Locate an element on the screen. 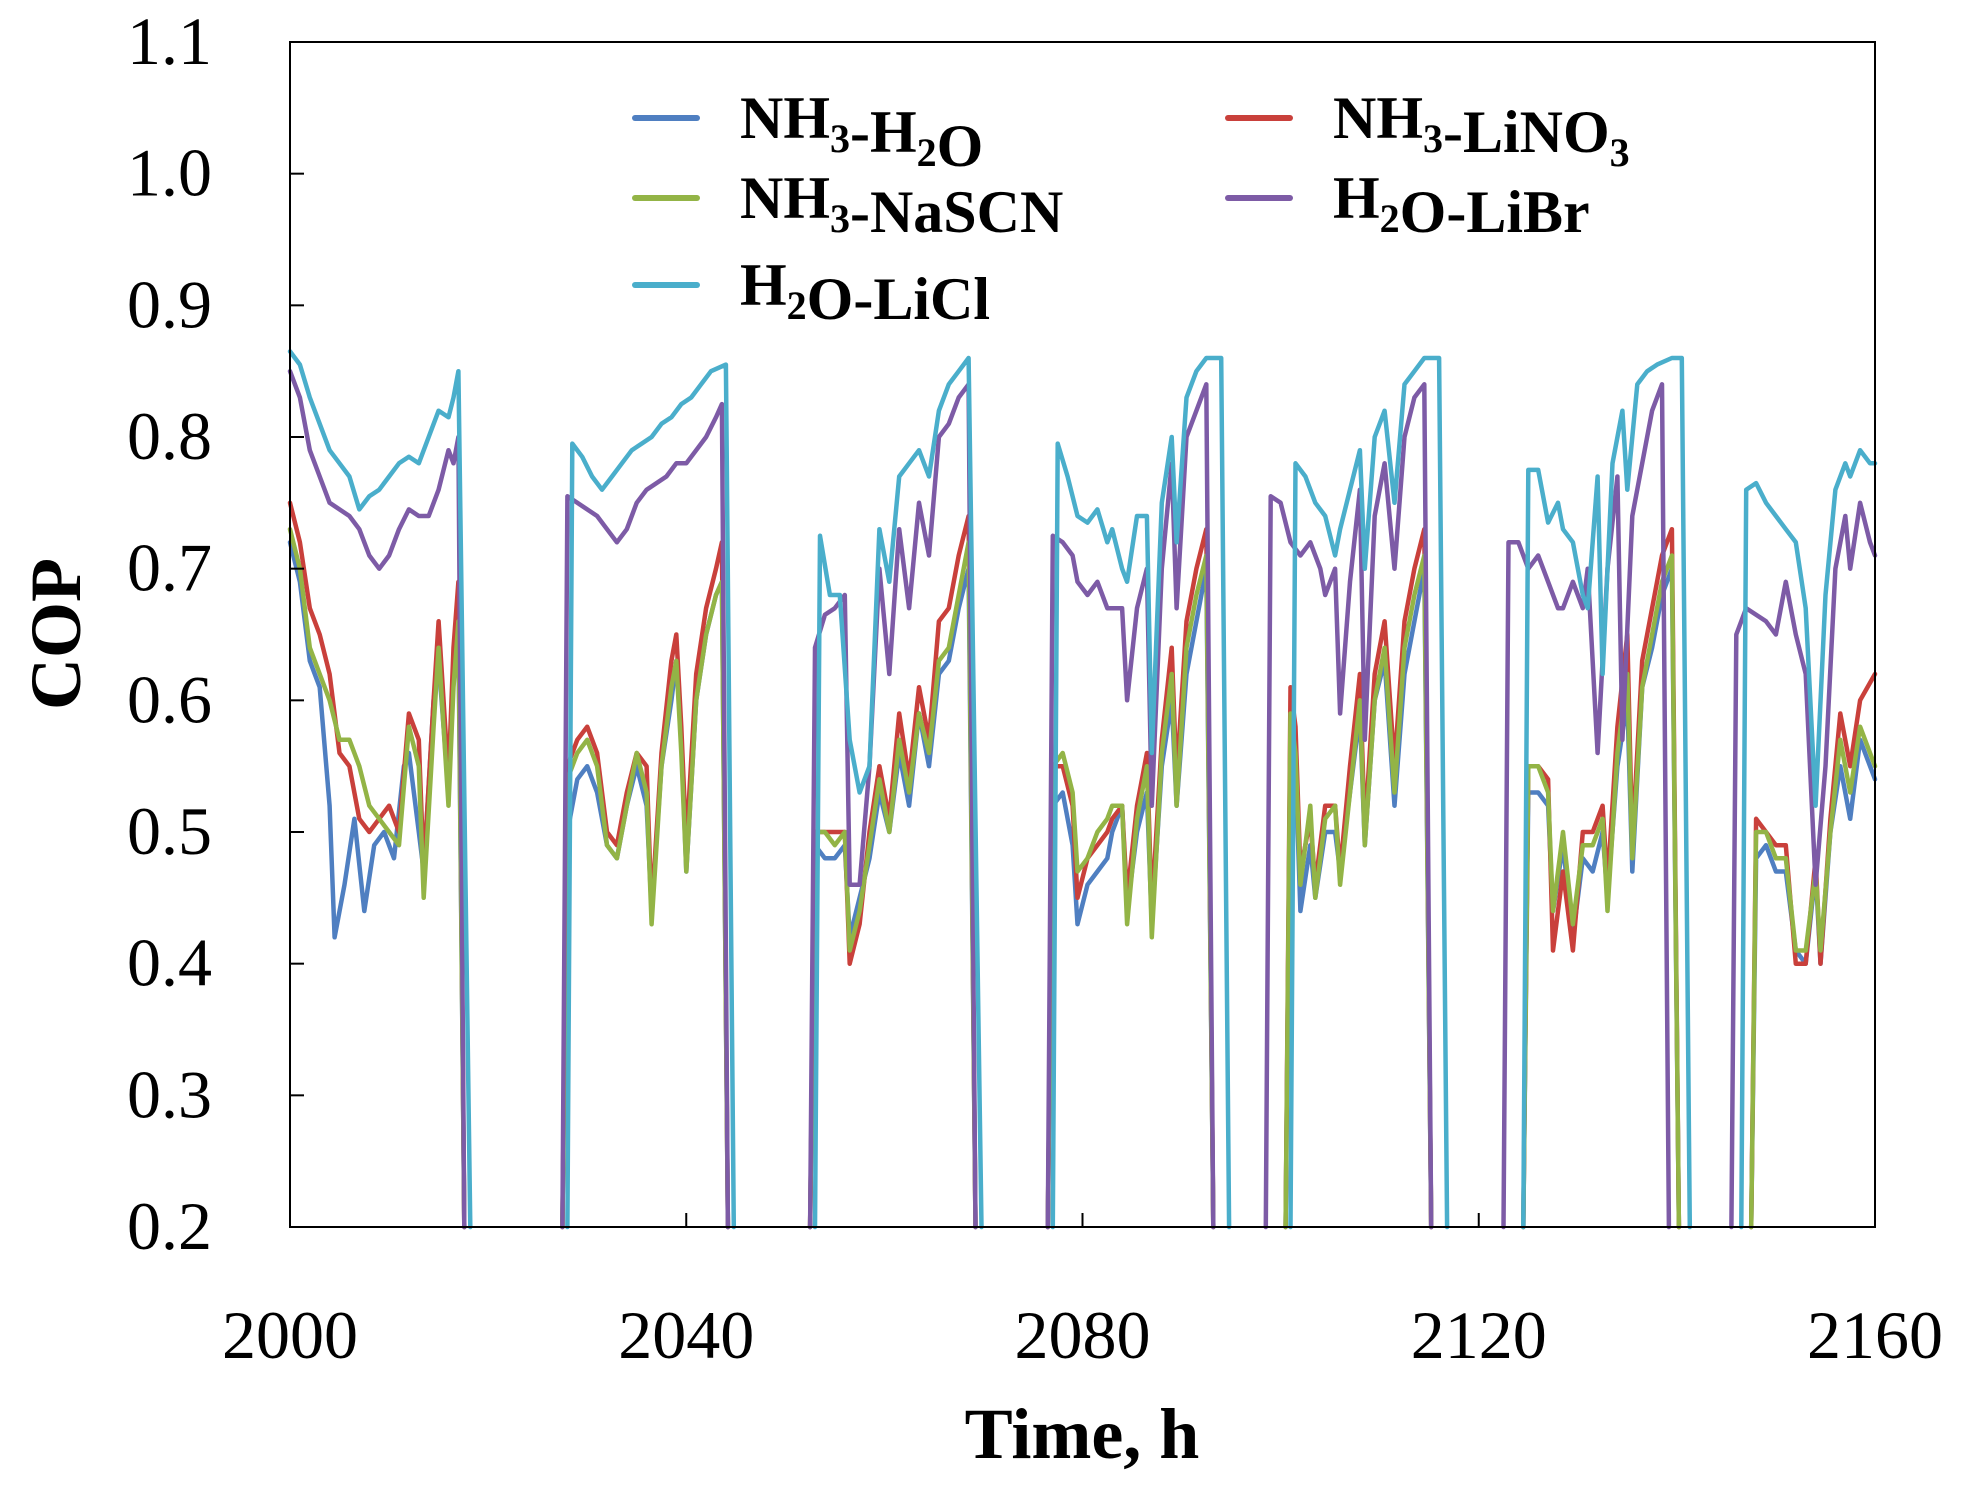 This screenshot has height=1488, width=1982. x-axis: 2000 2040 2080 2120 2160 is located at coordinates (1082, 1293).